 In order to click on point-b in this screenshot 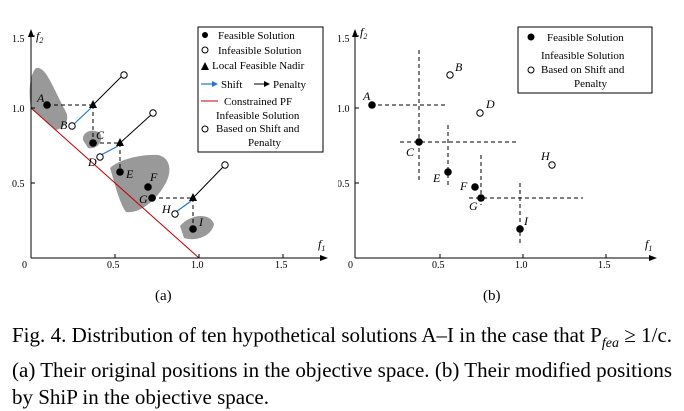, I will do `click(72, 126)`.